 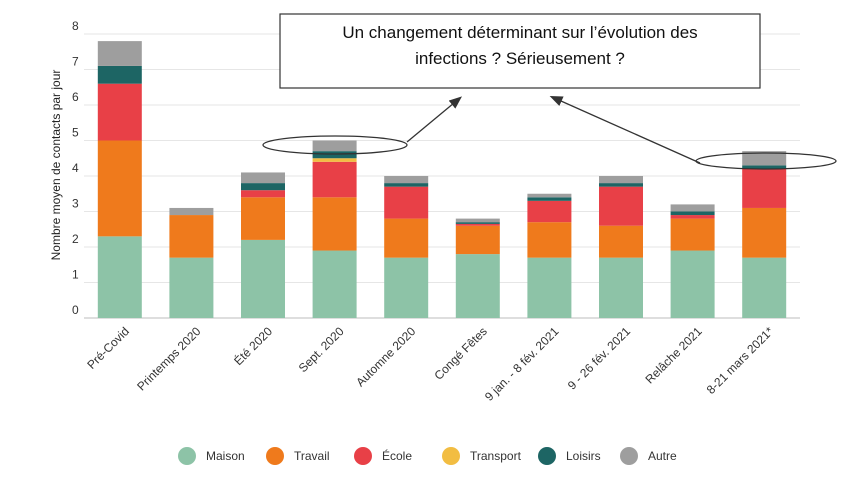 I want to click on callout-box, so click(x=520, y=51).